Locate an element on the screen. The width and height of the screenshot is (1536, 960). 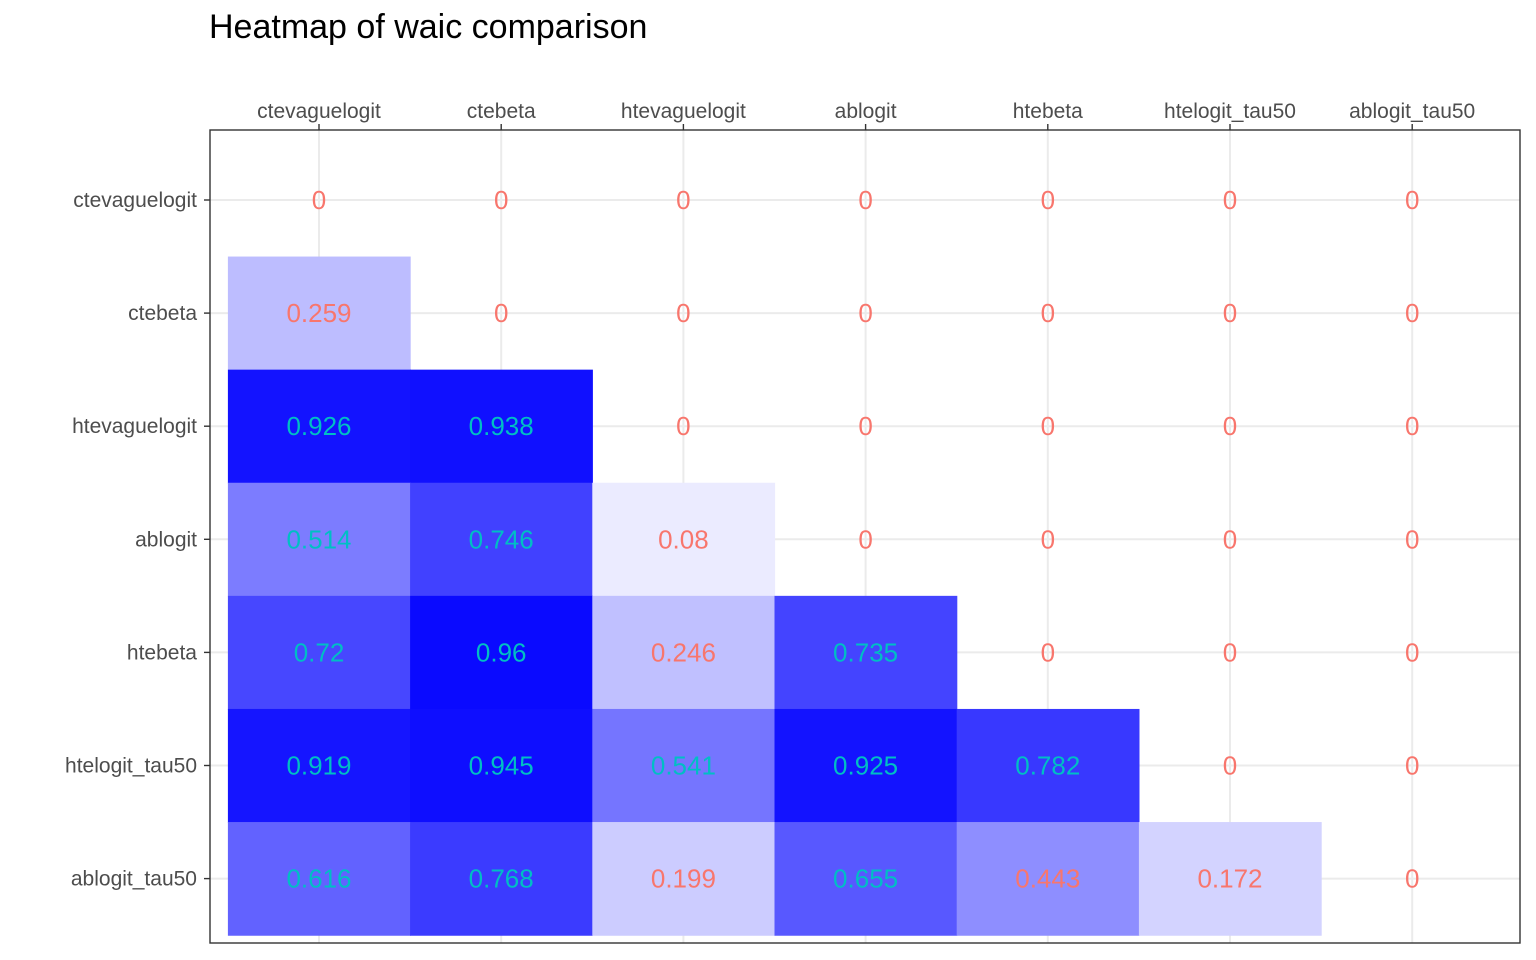
cell-value-label: 0.746 is located at coordinates (501, 539).